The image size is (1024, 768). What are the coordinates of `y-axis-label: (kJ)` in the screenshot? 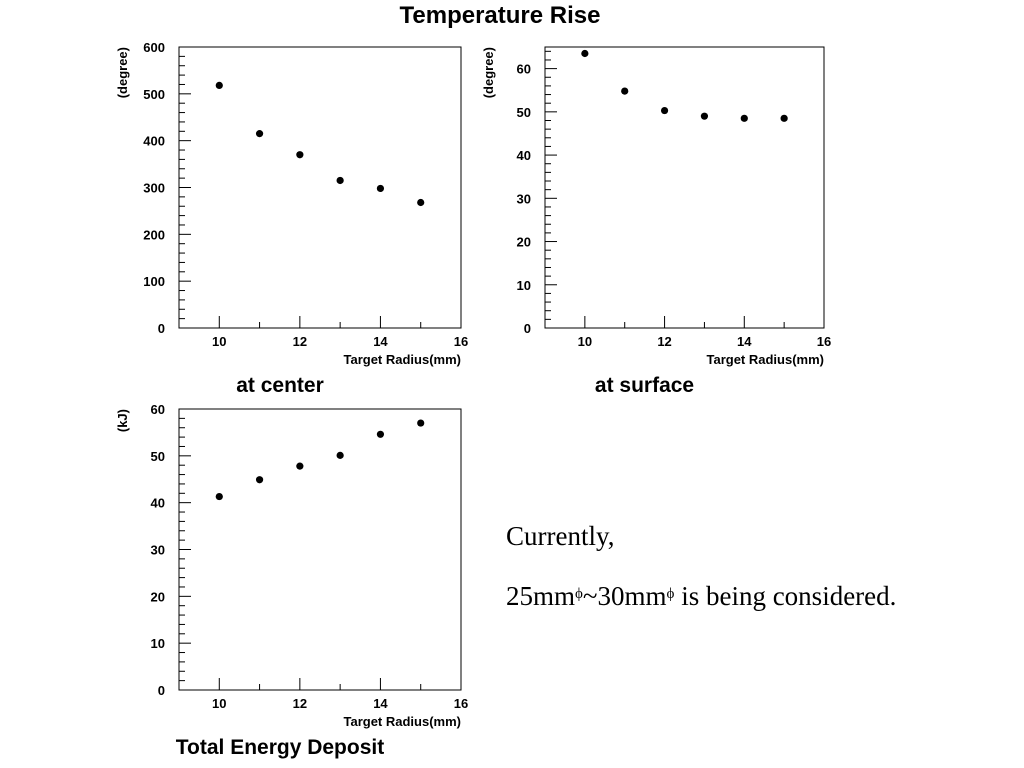 It's located at (122, 420).